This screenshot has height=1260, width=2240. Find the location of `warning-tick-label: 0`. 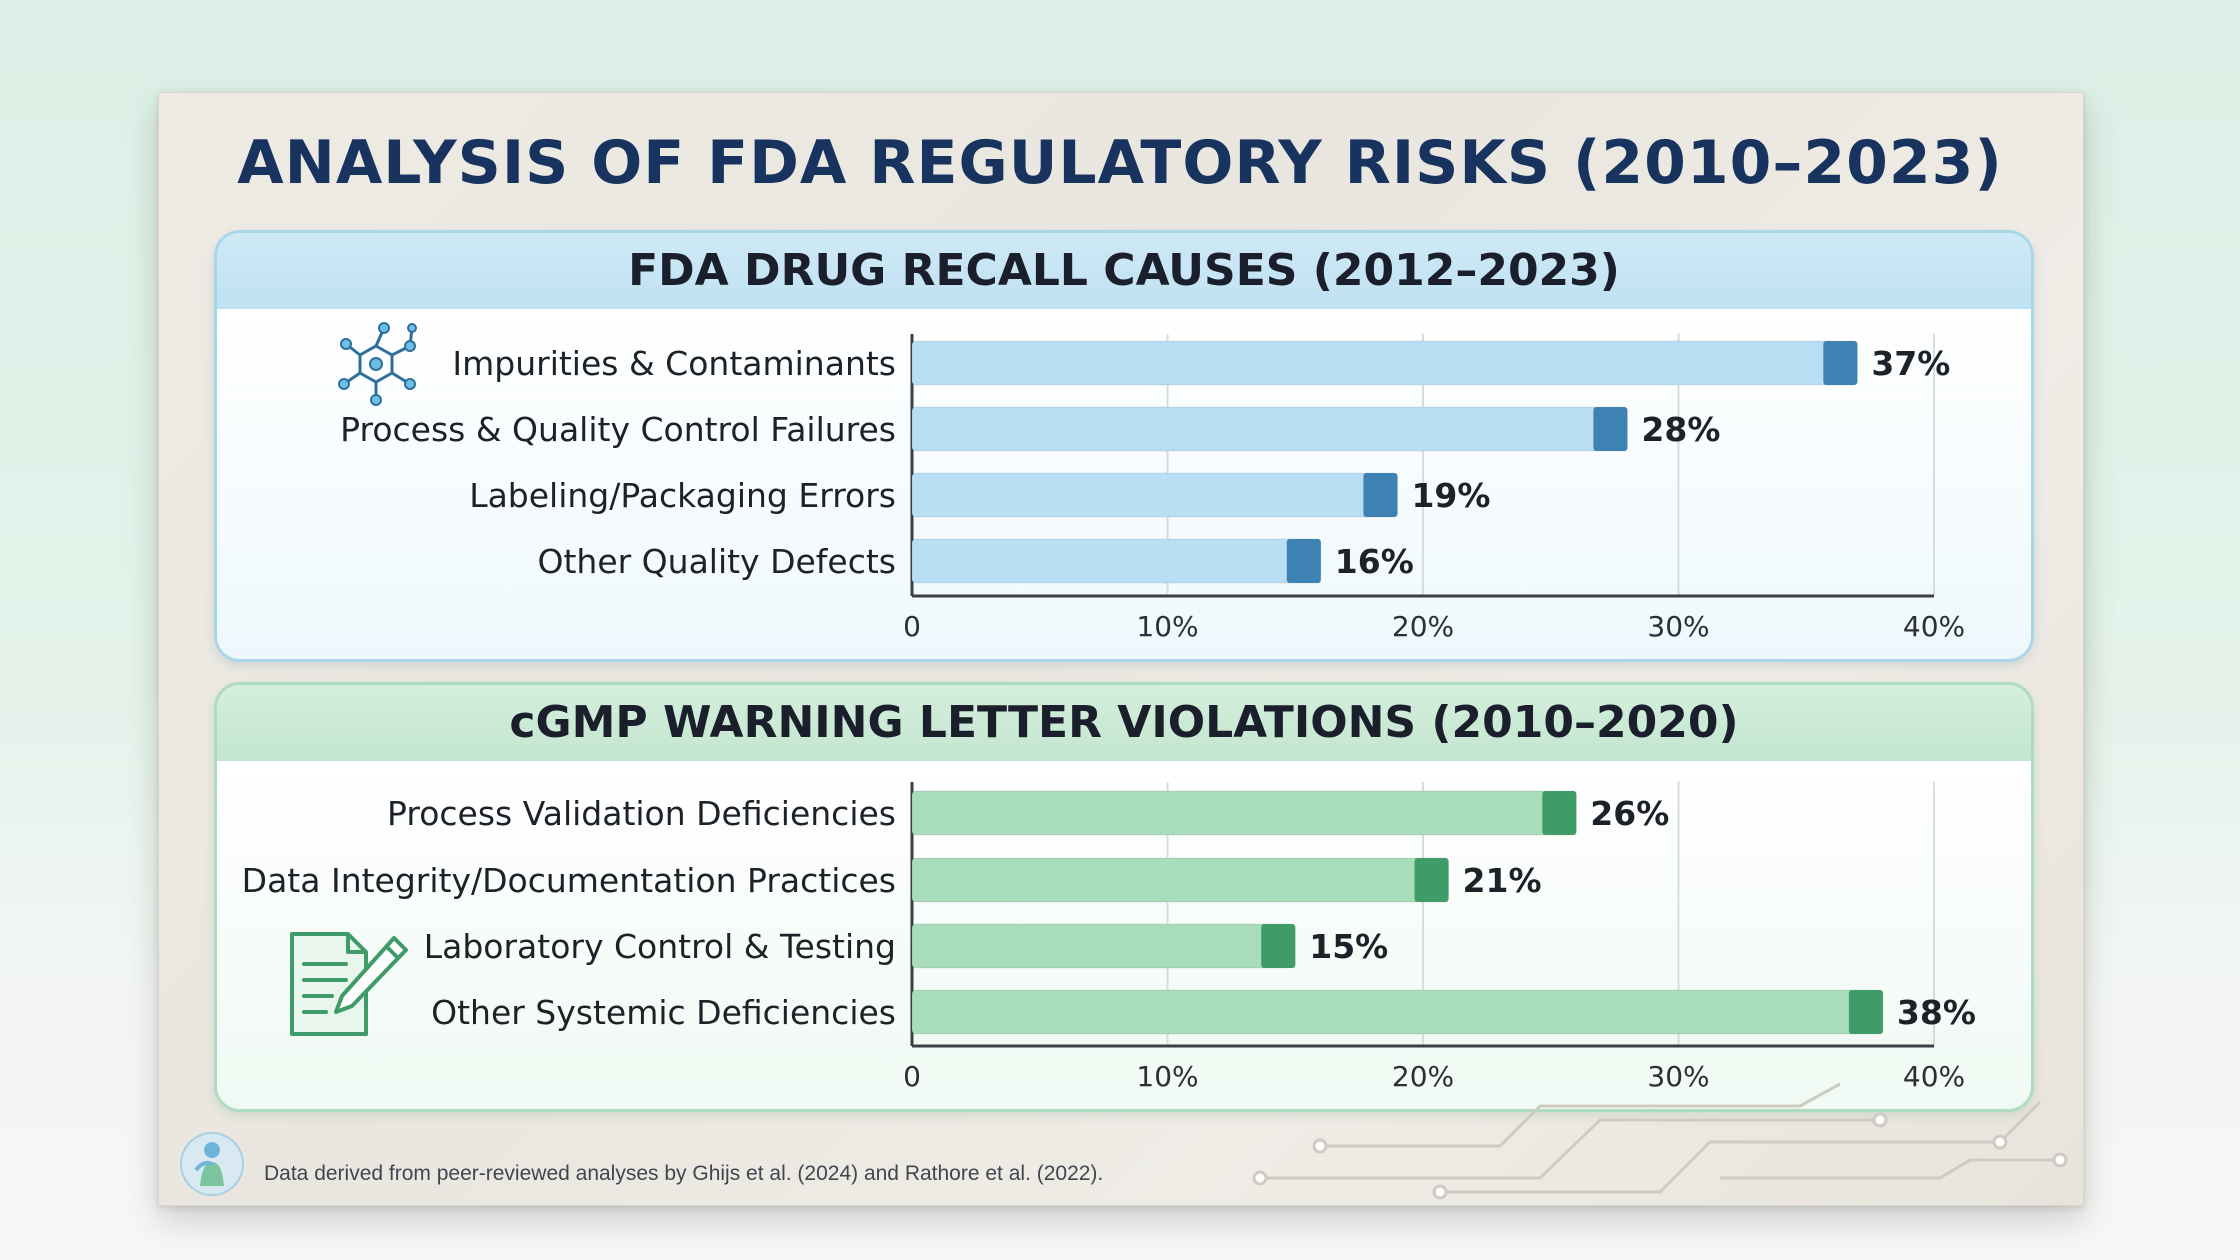

warning-tick-label: 0 is located at coordinates (912, 1076).